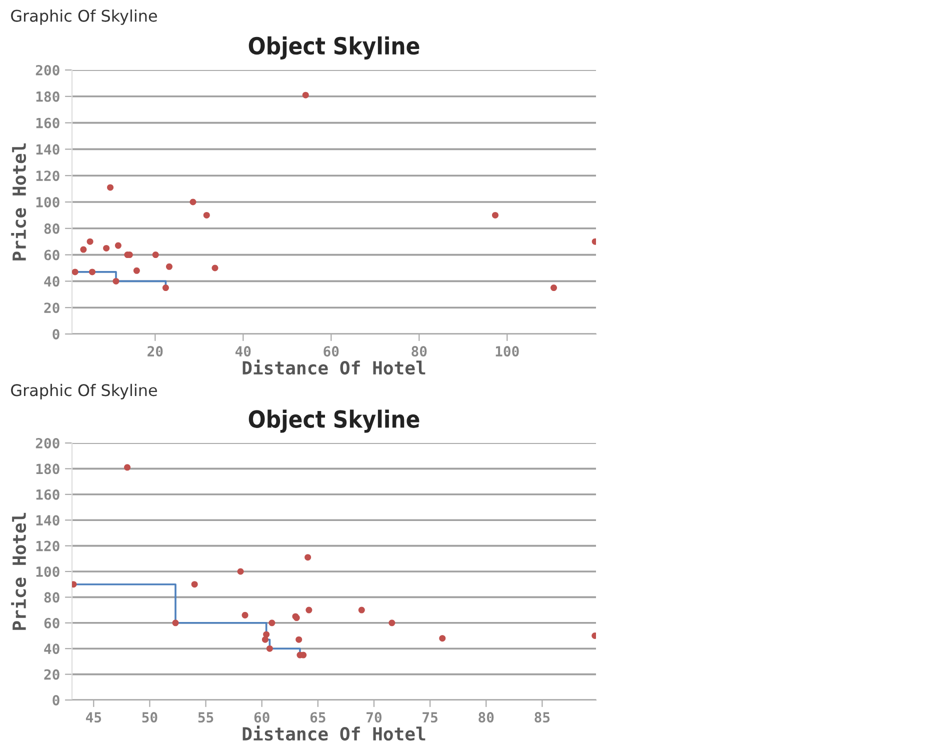 The image size is (940, 751). What do you see at coordinates (206, 717) in the screenshot?
I see `x-tick-label: 55` at bounding box center [206, 717].